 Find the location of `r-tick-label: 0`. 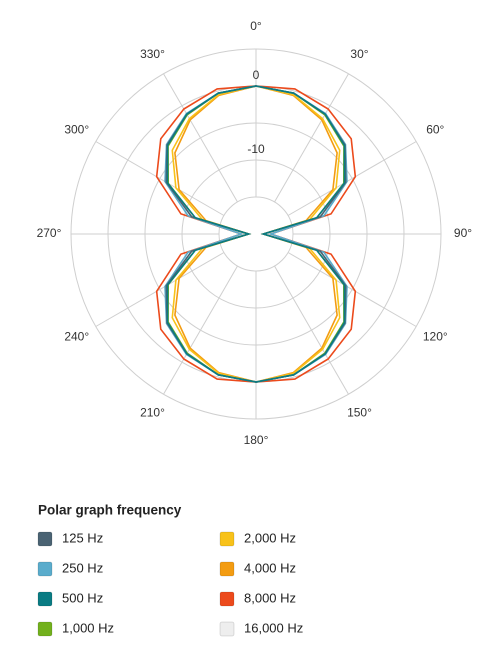

r-tick-label: 0 is located at coordinates (256, 75).